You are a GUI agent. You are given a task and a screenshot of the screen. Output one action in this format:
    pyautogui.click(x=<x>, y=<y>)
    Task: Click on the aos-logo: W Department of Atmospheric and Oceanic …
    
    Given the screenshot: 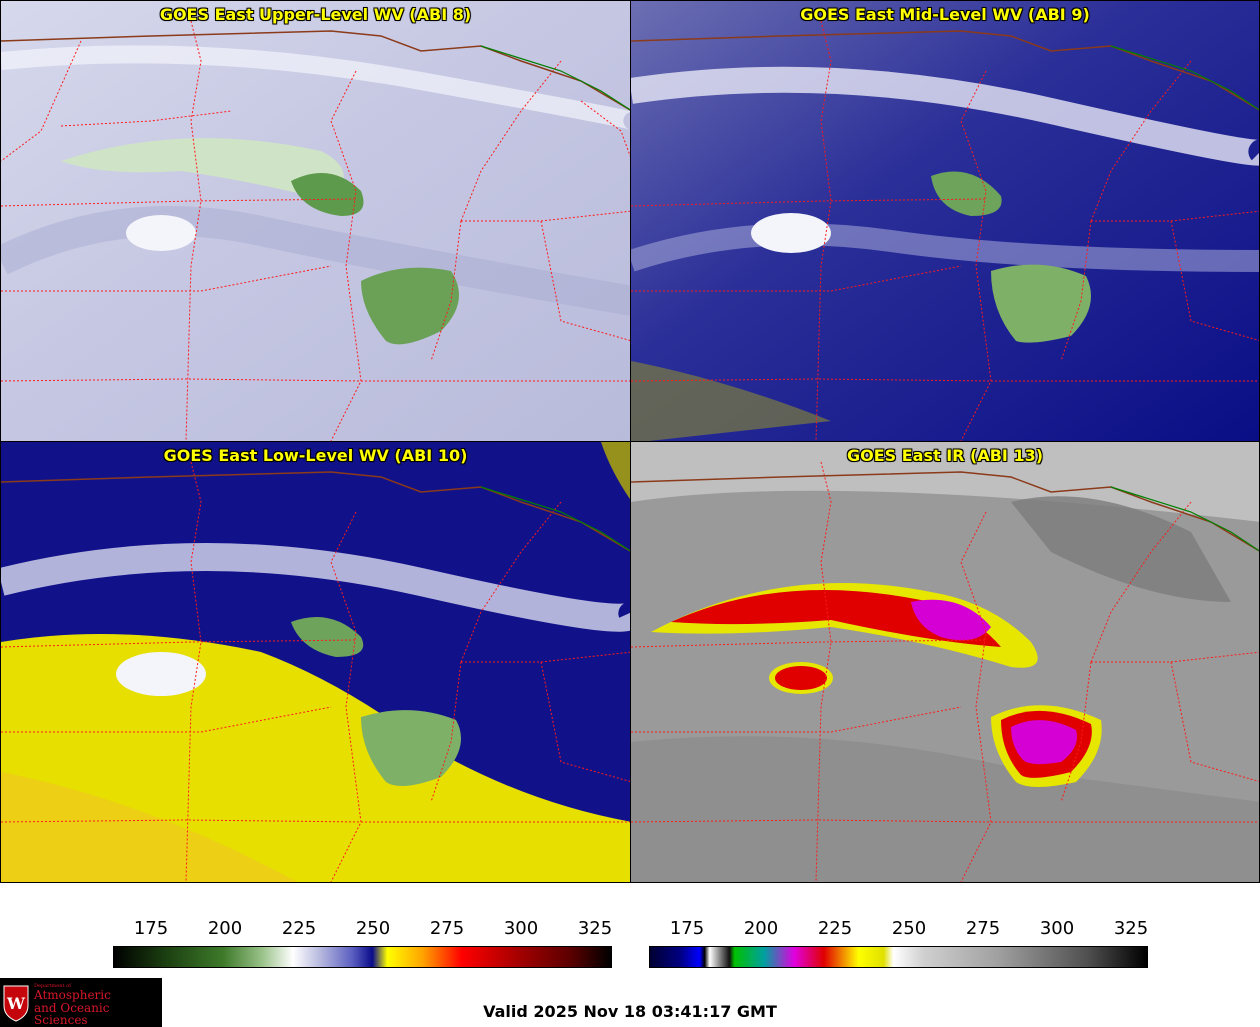 What is the action you would take?
    pyautogui.click(x=81, y=1002)
    